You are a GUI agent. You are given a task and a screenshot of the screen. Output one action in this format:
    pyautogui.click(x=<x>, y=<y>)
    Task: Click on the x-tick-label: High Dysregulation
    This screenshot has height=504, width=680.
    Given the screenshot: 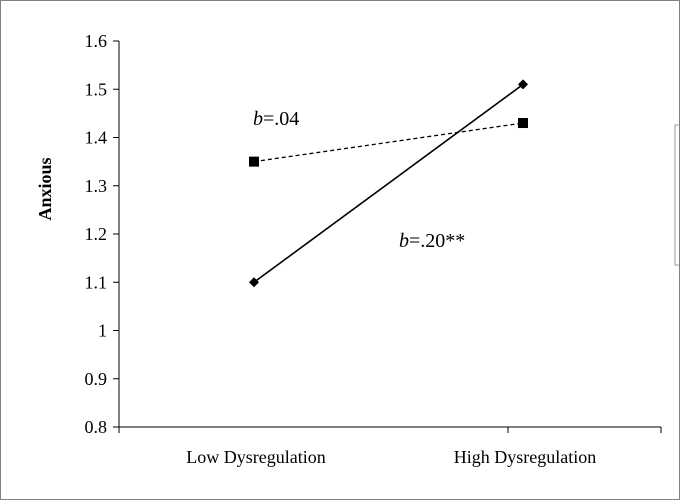 What is the action you would take?
    pyautogui.click(x=525, y=457)
    